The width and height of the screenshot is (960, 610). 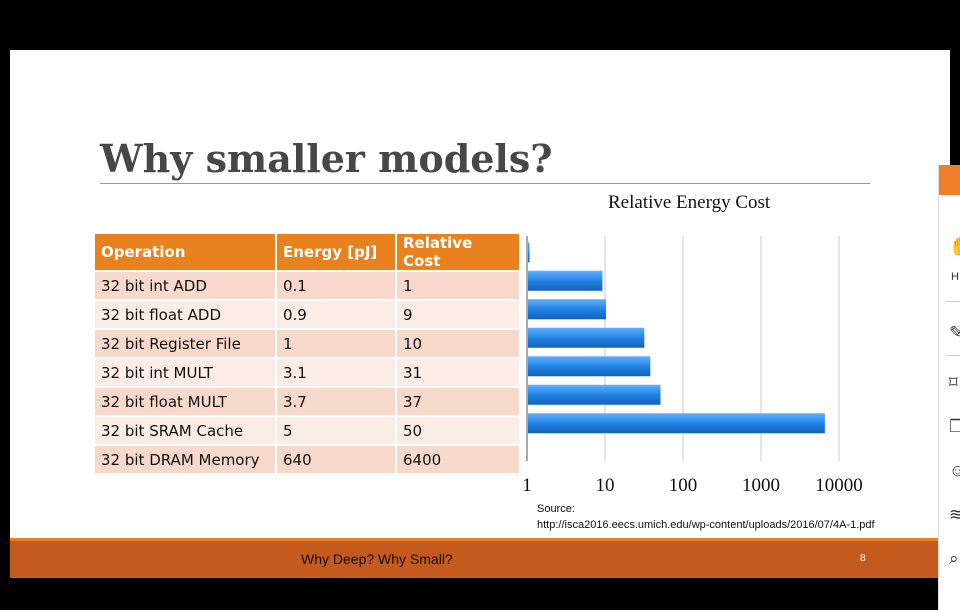 What do you see at coordinates (337, 400) in the screenshot?
I see `cell-energy: 3.7` at bounding box center [337, 400].